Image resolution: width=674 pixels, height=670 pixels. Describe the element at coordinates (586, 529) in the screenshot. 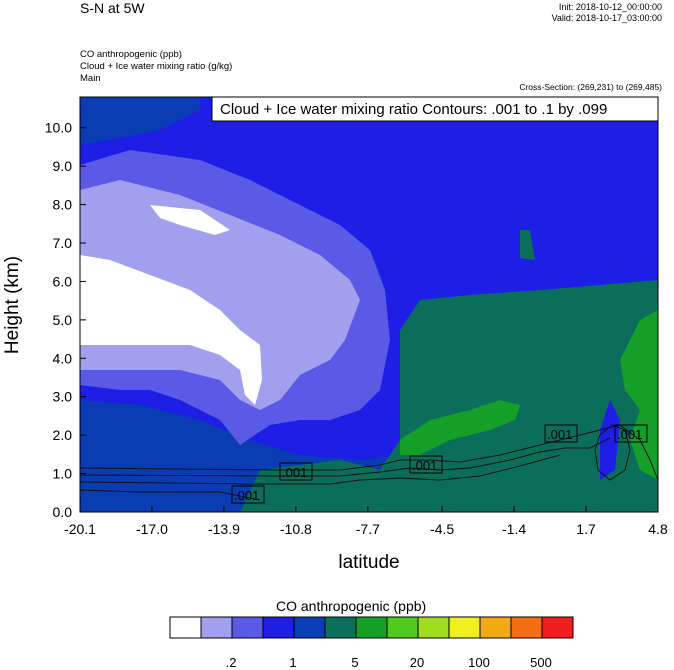

I see `x-tick-label: 1.7` at that location.